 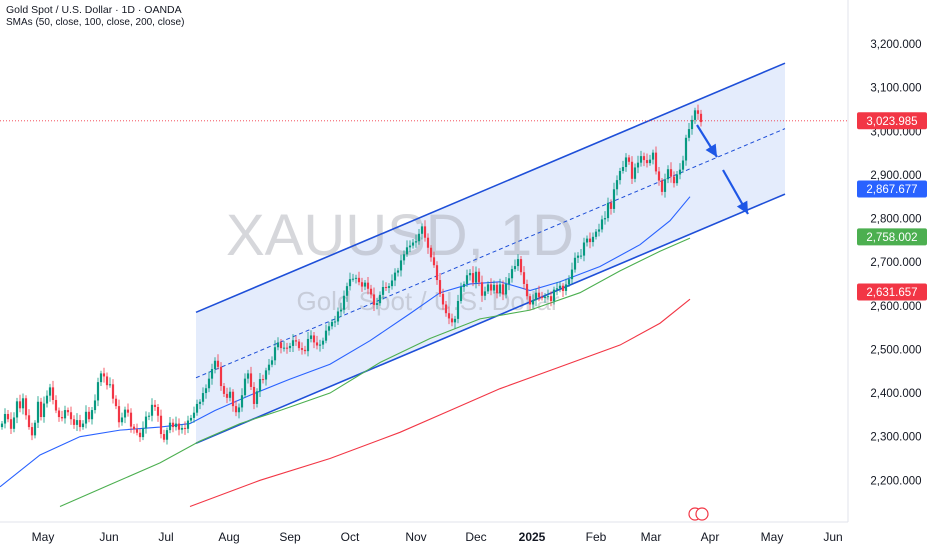 I want to click on watermark-symbol: XAUUSD, 1D, so click(x=400, y=235).